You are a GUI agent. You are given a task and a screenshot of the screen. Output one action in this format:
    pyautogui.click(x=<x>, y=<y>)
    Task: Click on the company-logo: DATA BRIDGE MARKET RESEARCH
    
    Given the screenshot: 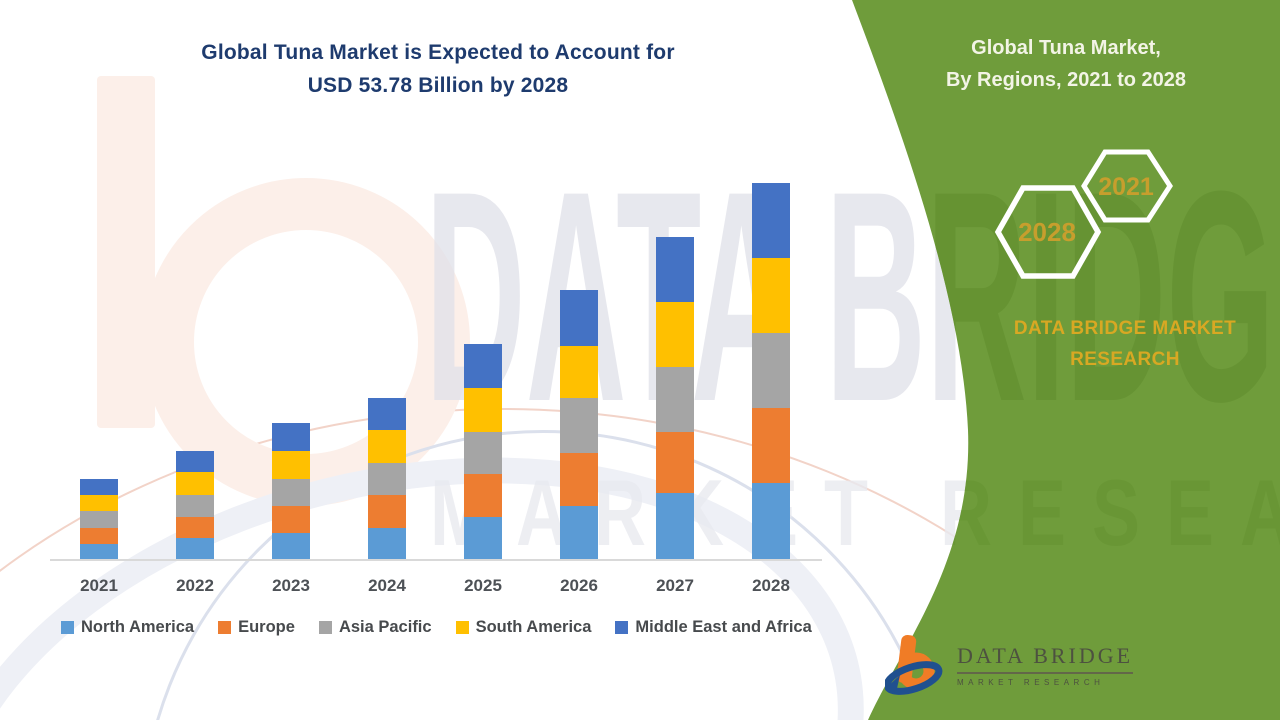 What is the action you would take?
    pyautogui.click(x=1009, y=666)
    